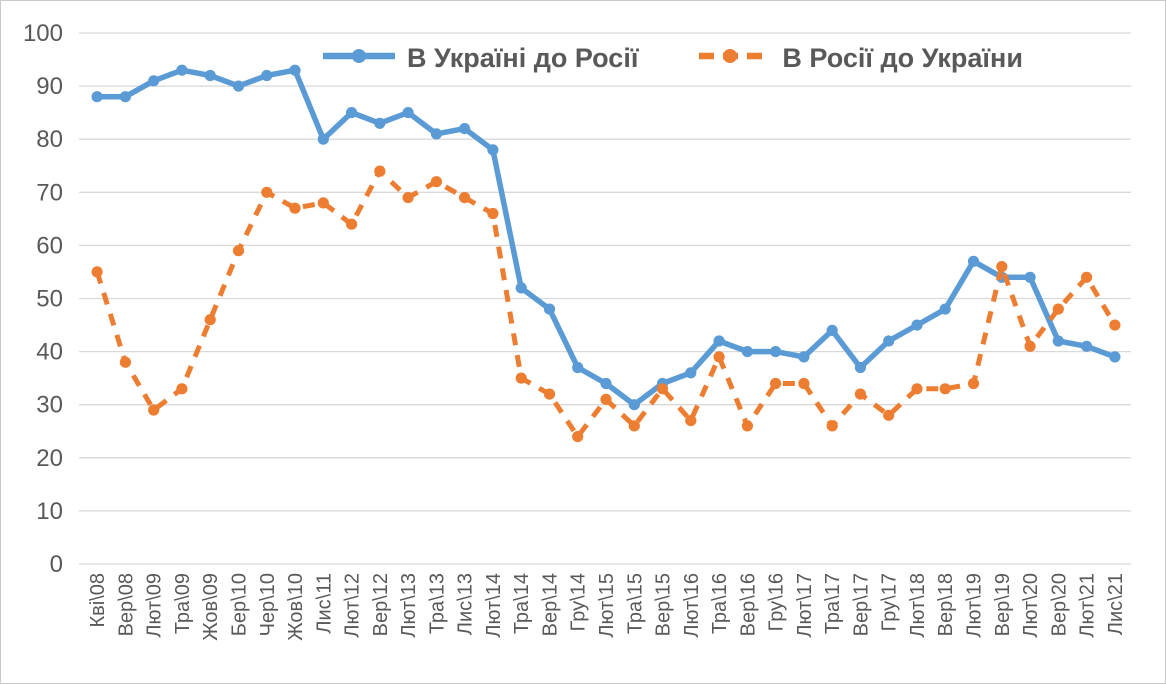  Describe the element at coordinates (890, 602) in the screenshot. I see `x-tick-label: Гру\17` at that location.